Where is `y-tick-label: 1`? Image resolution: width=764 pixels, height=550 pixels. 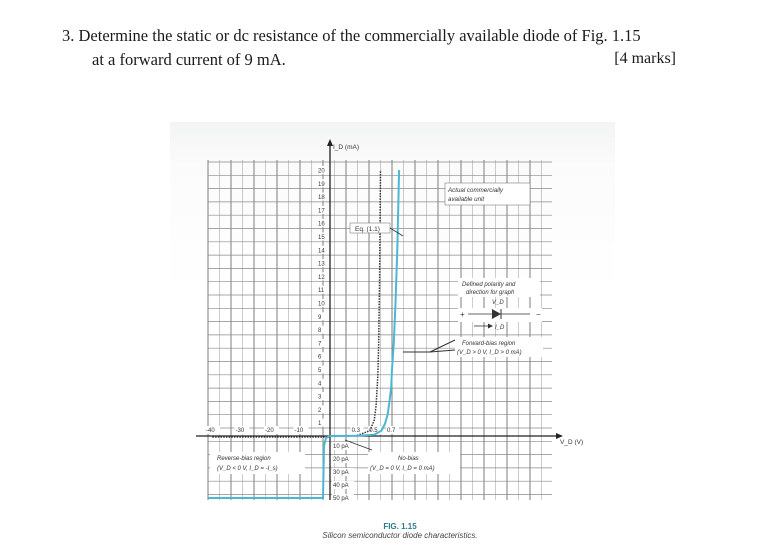
y-tick-label: 1 is located at coordinates (320, 424).